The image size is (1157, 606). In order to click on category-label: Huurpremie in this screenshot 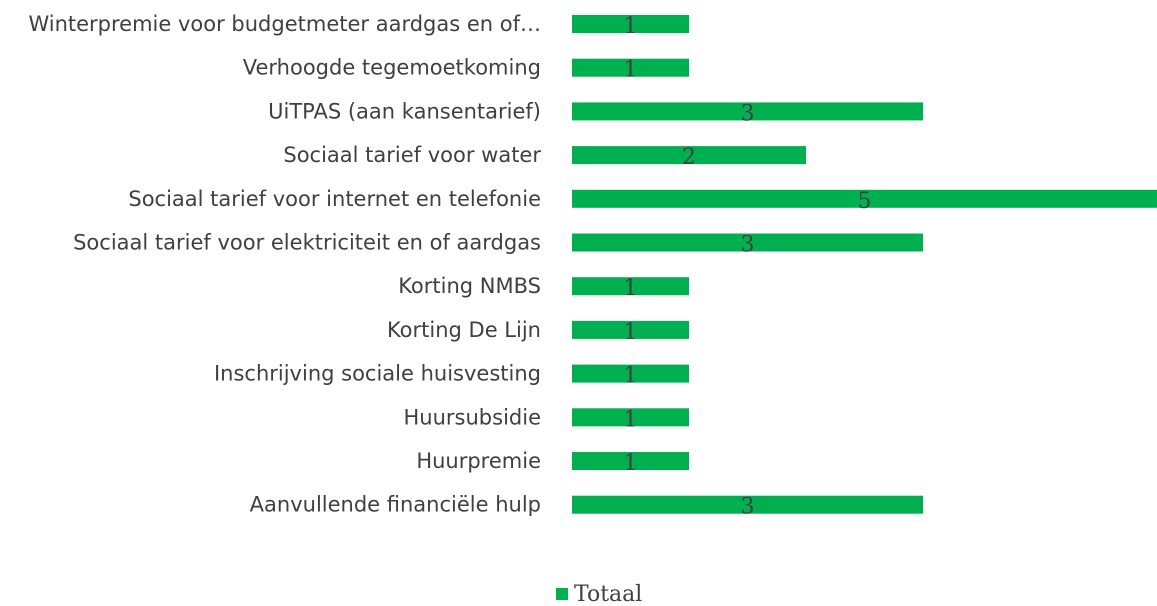, I will do `click(478, 461)`.